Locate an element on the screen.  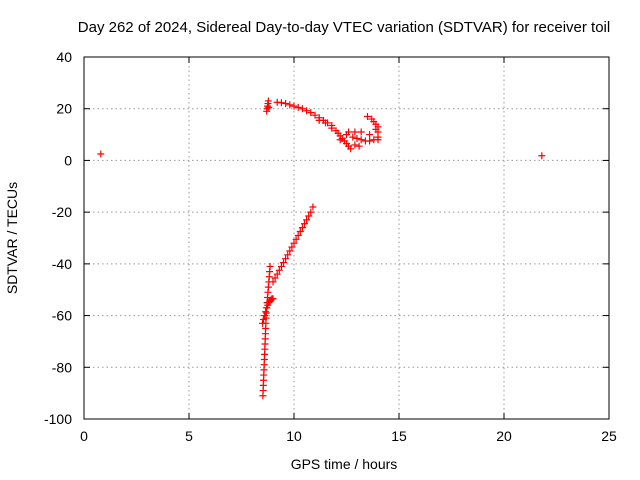
x-tick-label: 10 is located at coordinates (294, 436).